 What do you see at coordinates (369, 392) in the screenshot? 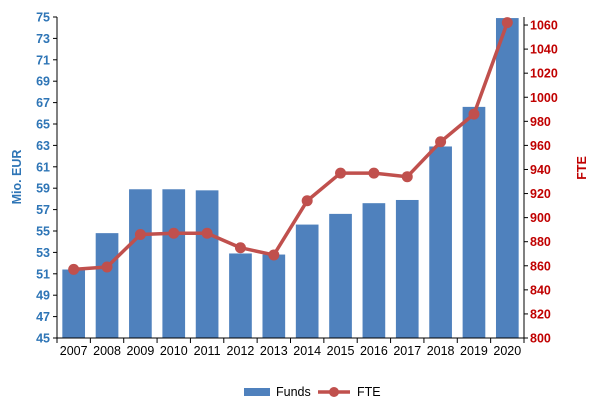
I see `legend-fte-label: FTE` at bounding box center [369, 392].